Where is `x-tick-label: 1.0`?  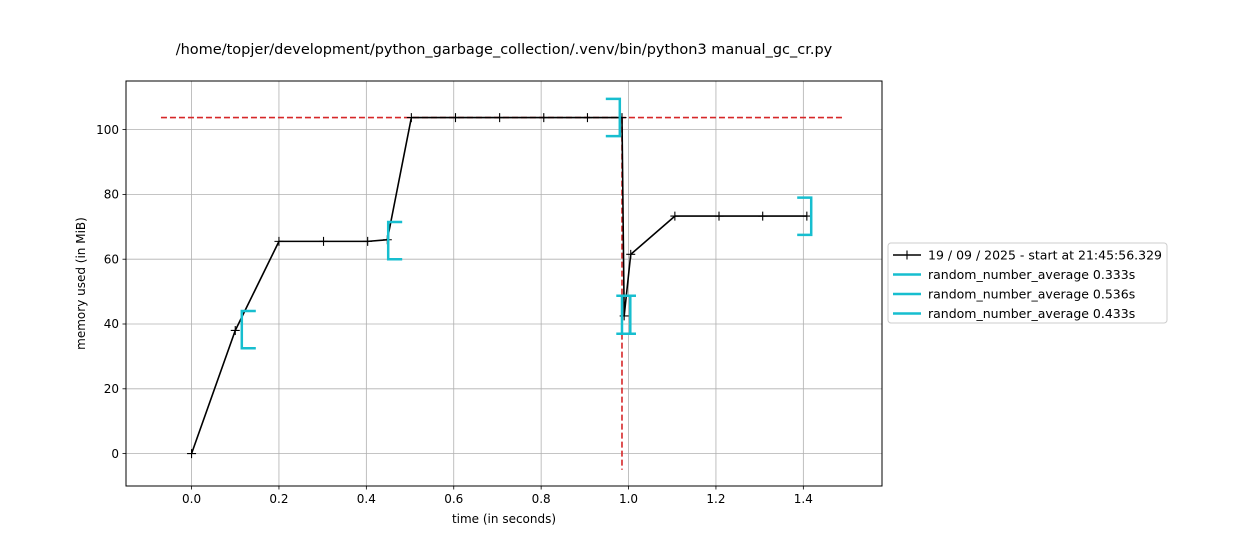
x-tick-label: 1.0 is located at coordinates (628, 499).